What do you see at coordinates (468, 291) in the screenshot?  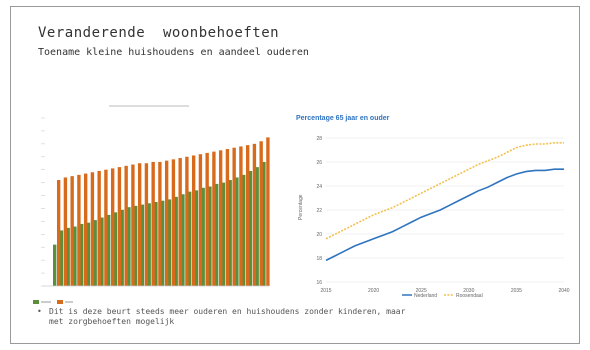 I see `line-x-tick-label: 2030` at bounding box center [468, 291].